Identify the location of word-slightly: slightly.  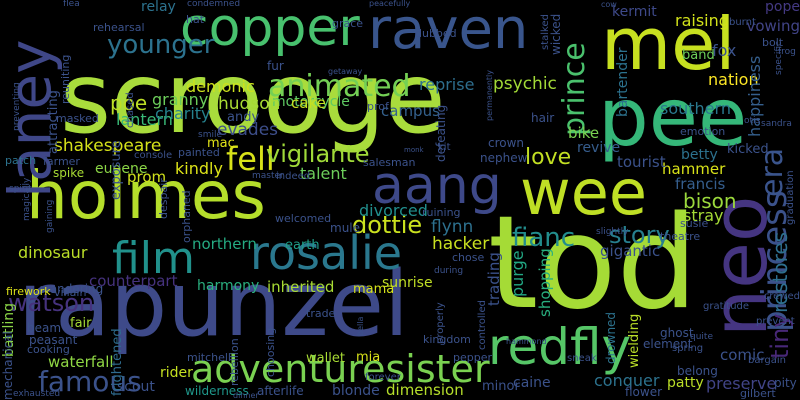
(612, 232).